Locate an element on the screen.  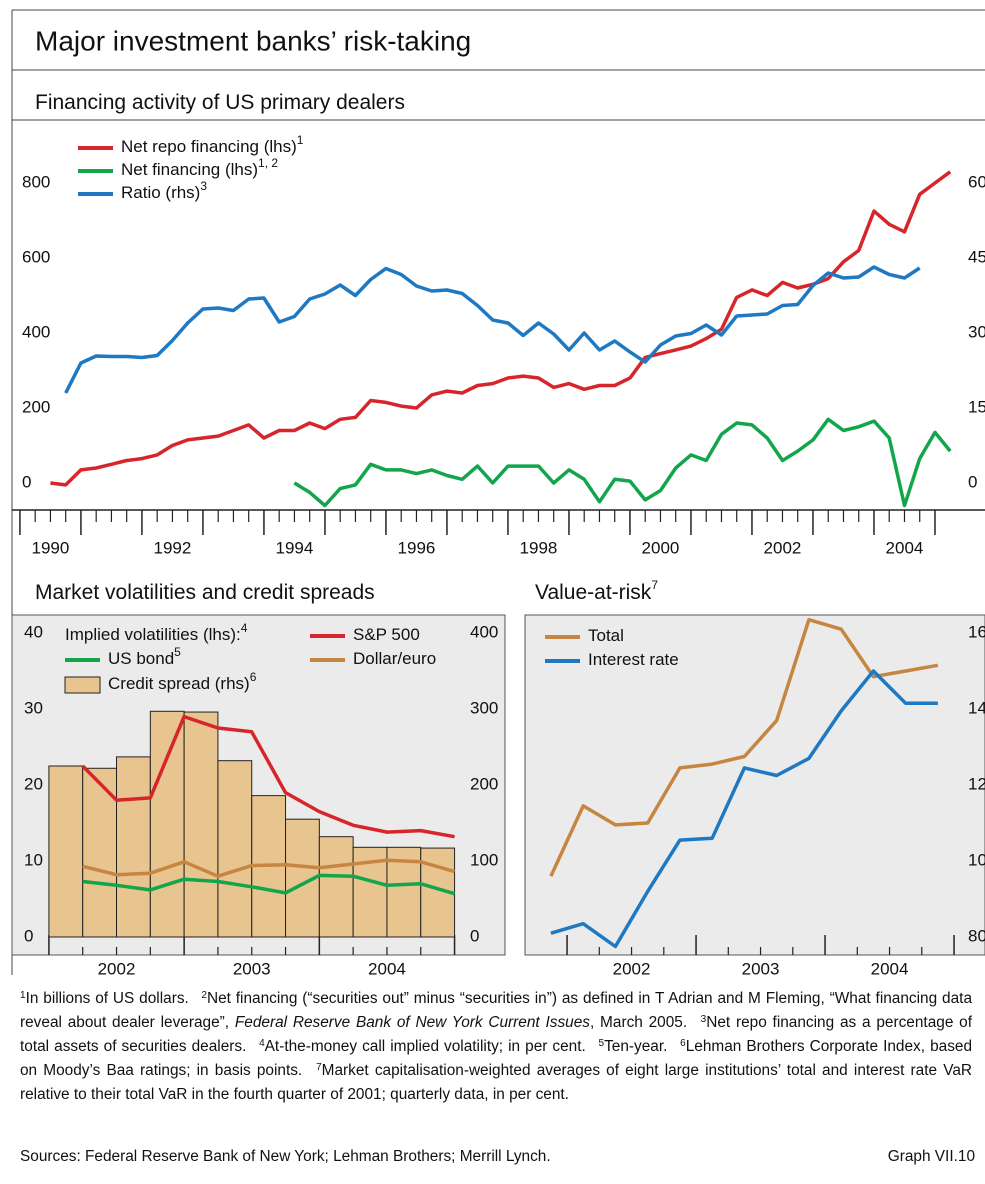
y-tick-label: 100 is located at coordinates (976, 859).